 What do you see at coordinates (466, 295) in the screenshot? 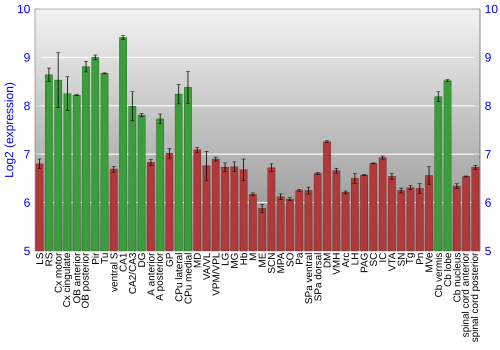
I see `x-tick-label: spinal cord anterior` at bounding box center [466, 295].